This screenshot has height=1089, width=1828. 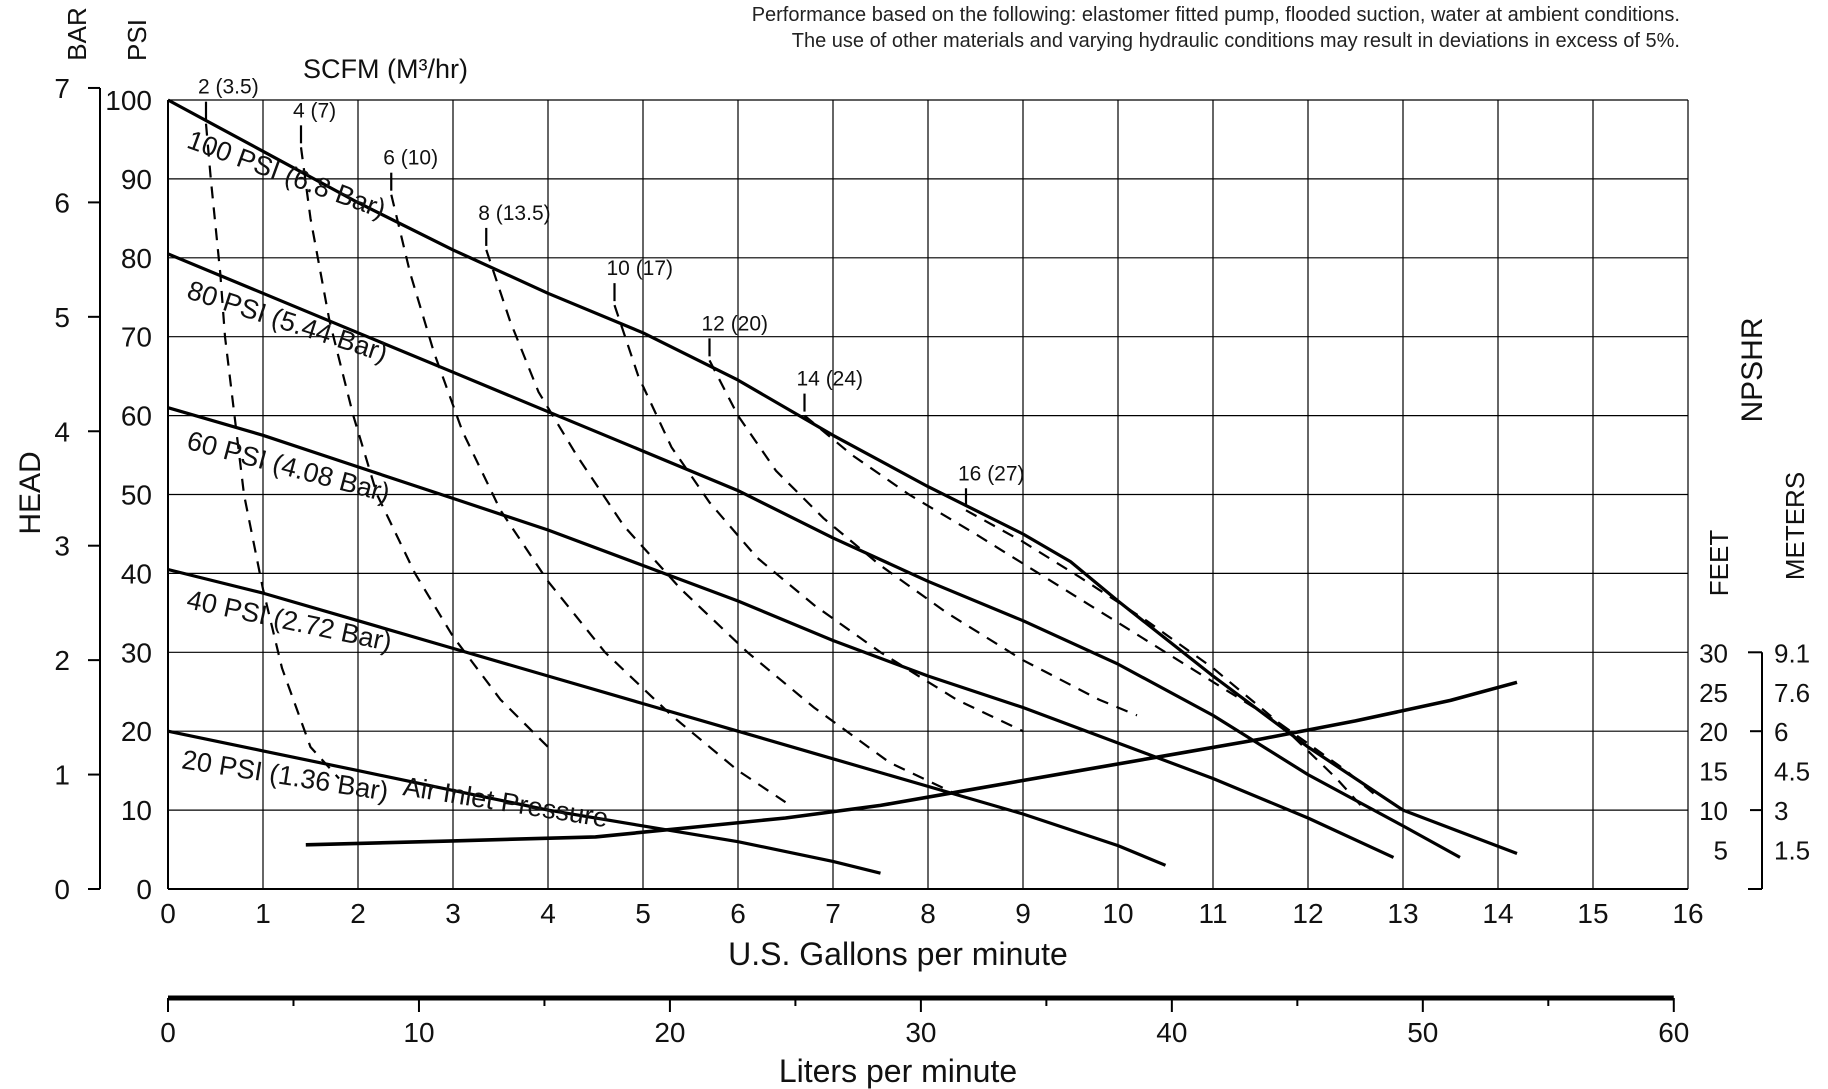 I want to click on lpm-tick-label: 50, so click(x=1422, y=1032).